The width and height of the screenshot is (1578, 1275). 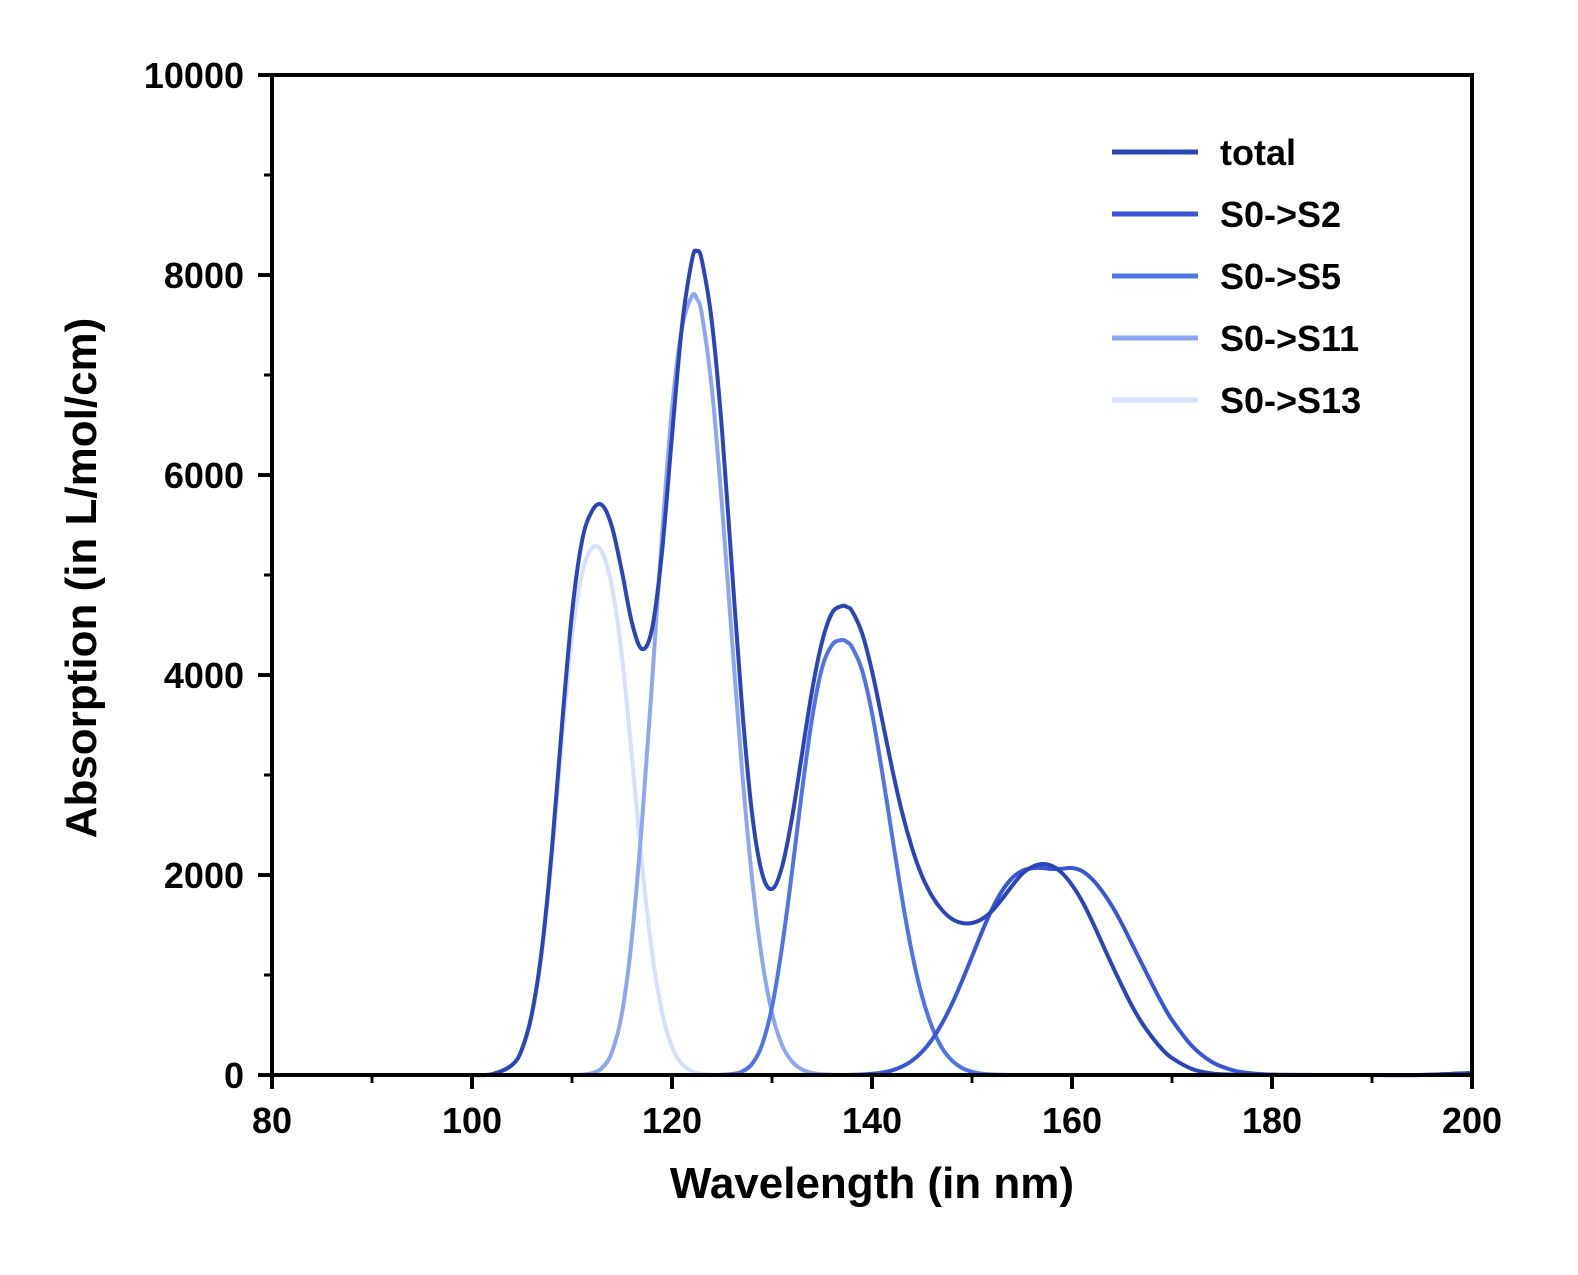 What do you see at coordinates (204, 875) in the screenshot?
I see `y-tick-label: 2000` at bounding box center [204, 875].